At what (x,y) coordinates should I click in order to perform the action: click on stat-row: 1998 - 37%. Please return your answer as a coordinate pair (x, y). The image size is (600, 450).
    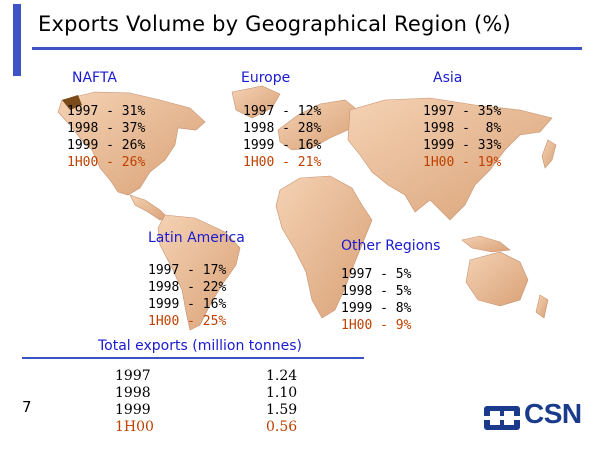
    Looking at the image, I should click on (106, 128).